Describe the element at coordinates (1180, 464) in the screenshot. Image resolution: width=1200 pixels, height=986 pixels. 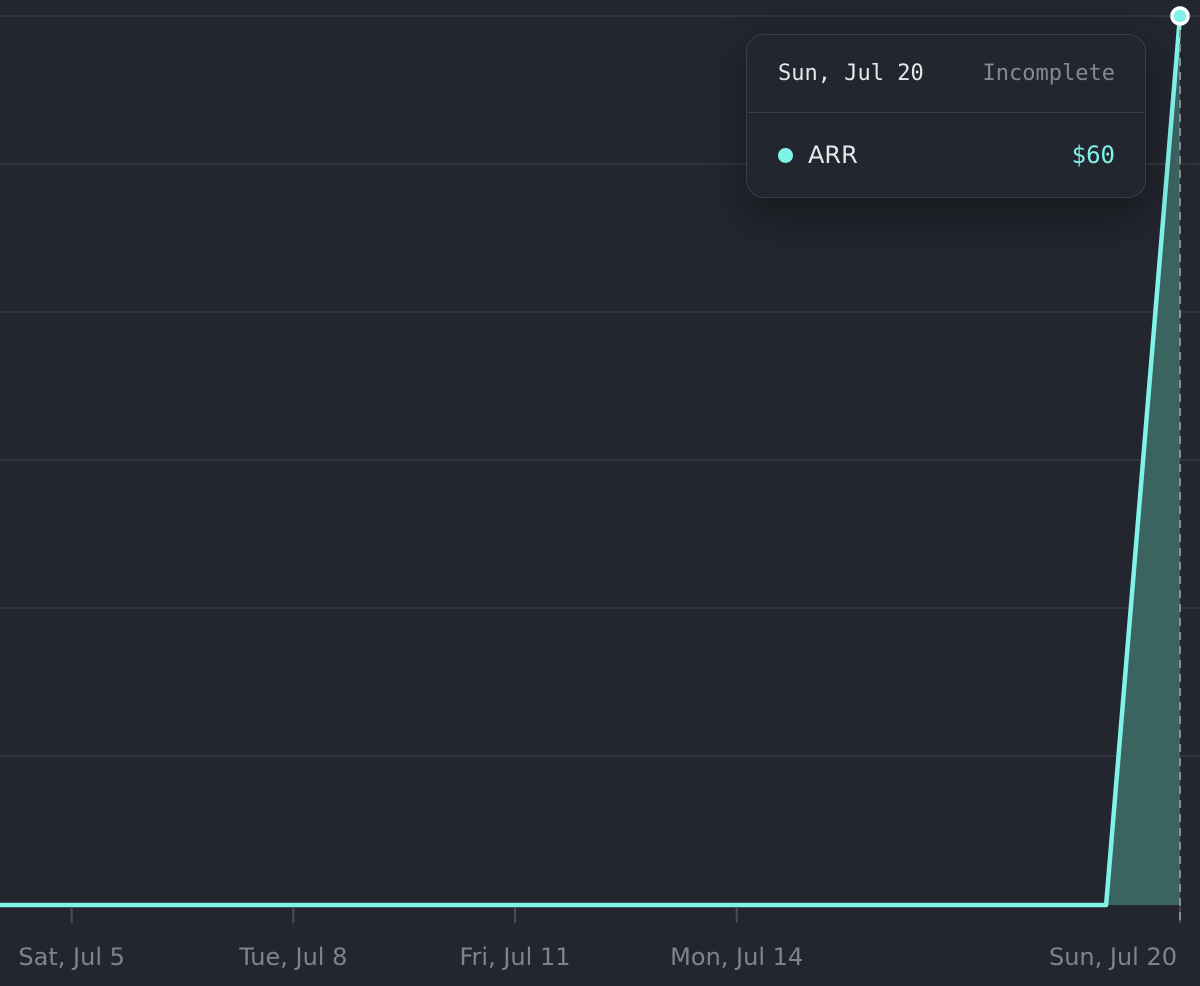
I see `marker-layer` at that location.